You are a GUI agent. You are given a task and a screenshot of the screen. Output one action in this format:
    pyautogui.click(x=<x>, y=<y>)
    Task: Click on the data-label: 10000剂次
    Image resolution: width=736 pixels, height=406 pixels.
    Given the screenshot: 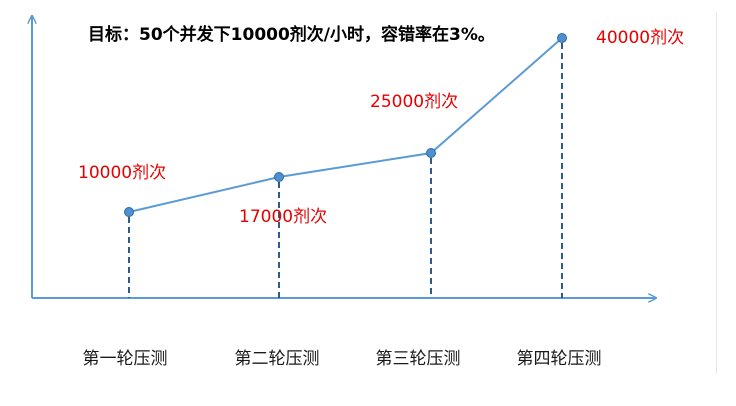 What is the action you would take?
    pyautogui.click(x=122, y=173)
    